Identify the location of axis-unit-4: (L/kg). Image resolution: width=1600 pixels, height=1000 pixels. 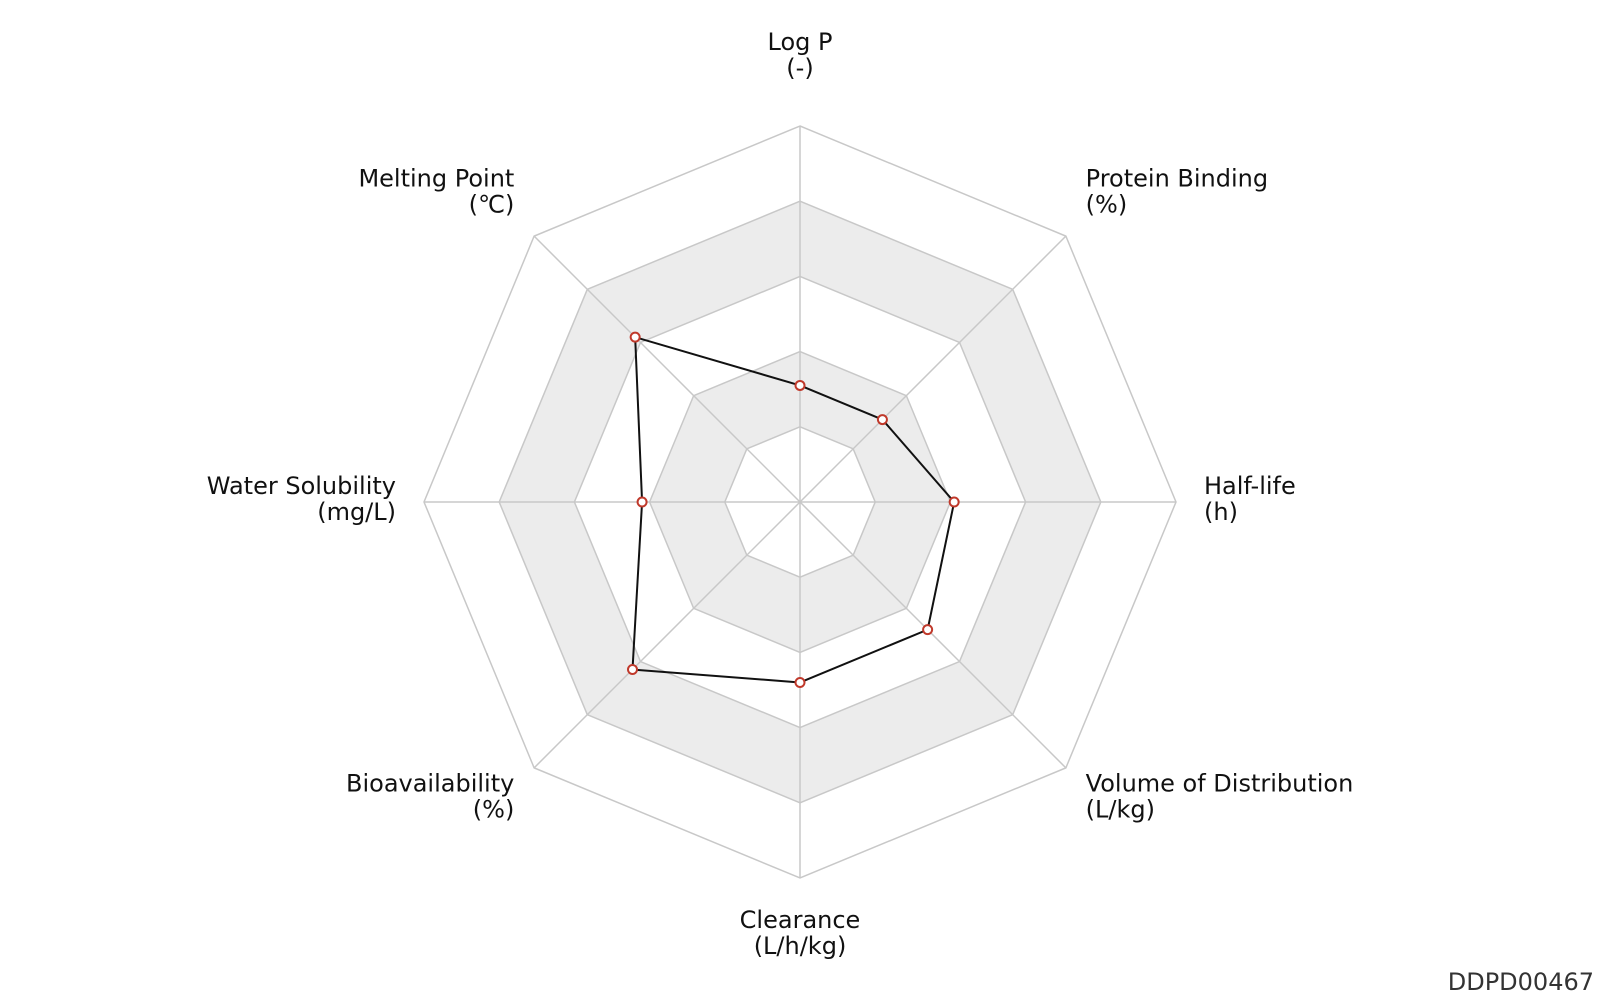
(1120, 810).